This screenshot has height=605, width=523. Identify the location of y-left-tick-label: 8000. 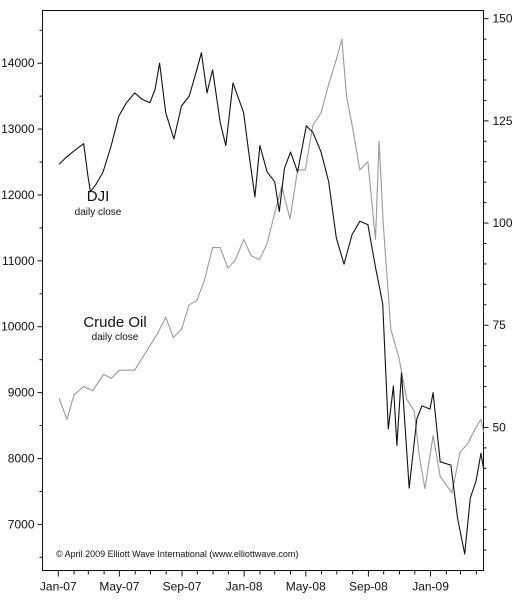
(21, 459).